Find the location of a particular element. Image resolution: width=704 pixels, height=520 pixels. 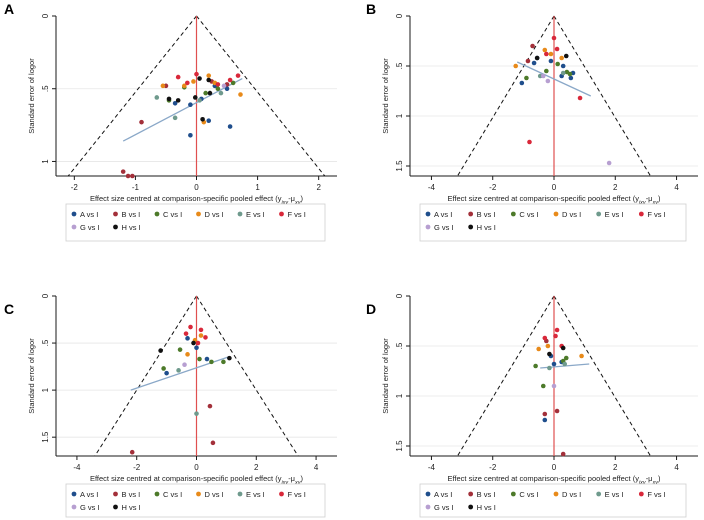

legend-label: E vs I is located at coordinates (614, 214).